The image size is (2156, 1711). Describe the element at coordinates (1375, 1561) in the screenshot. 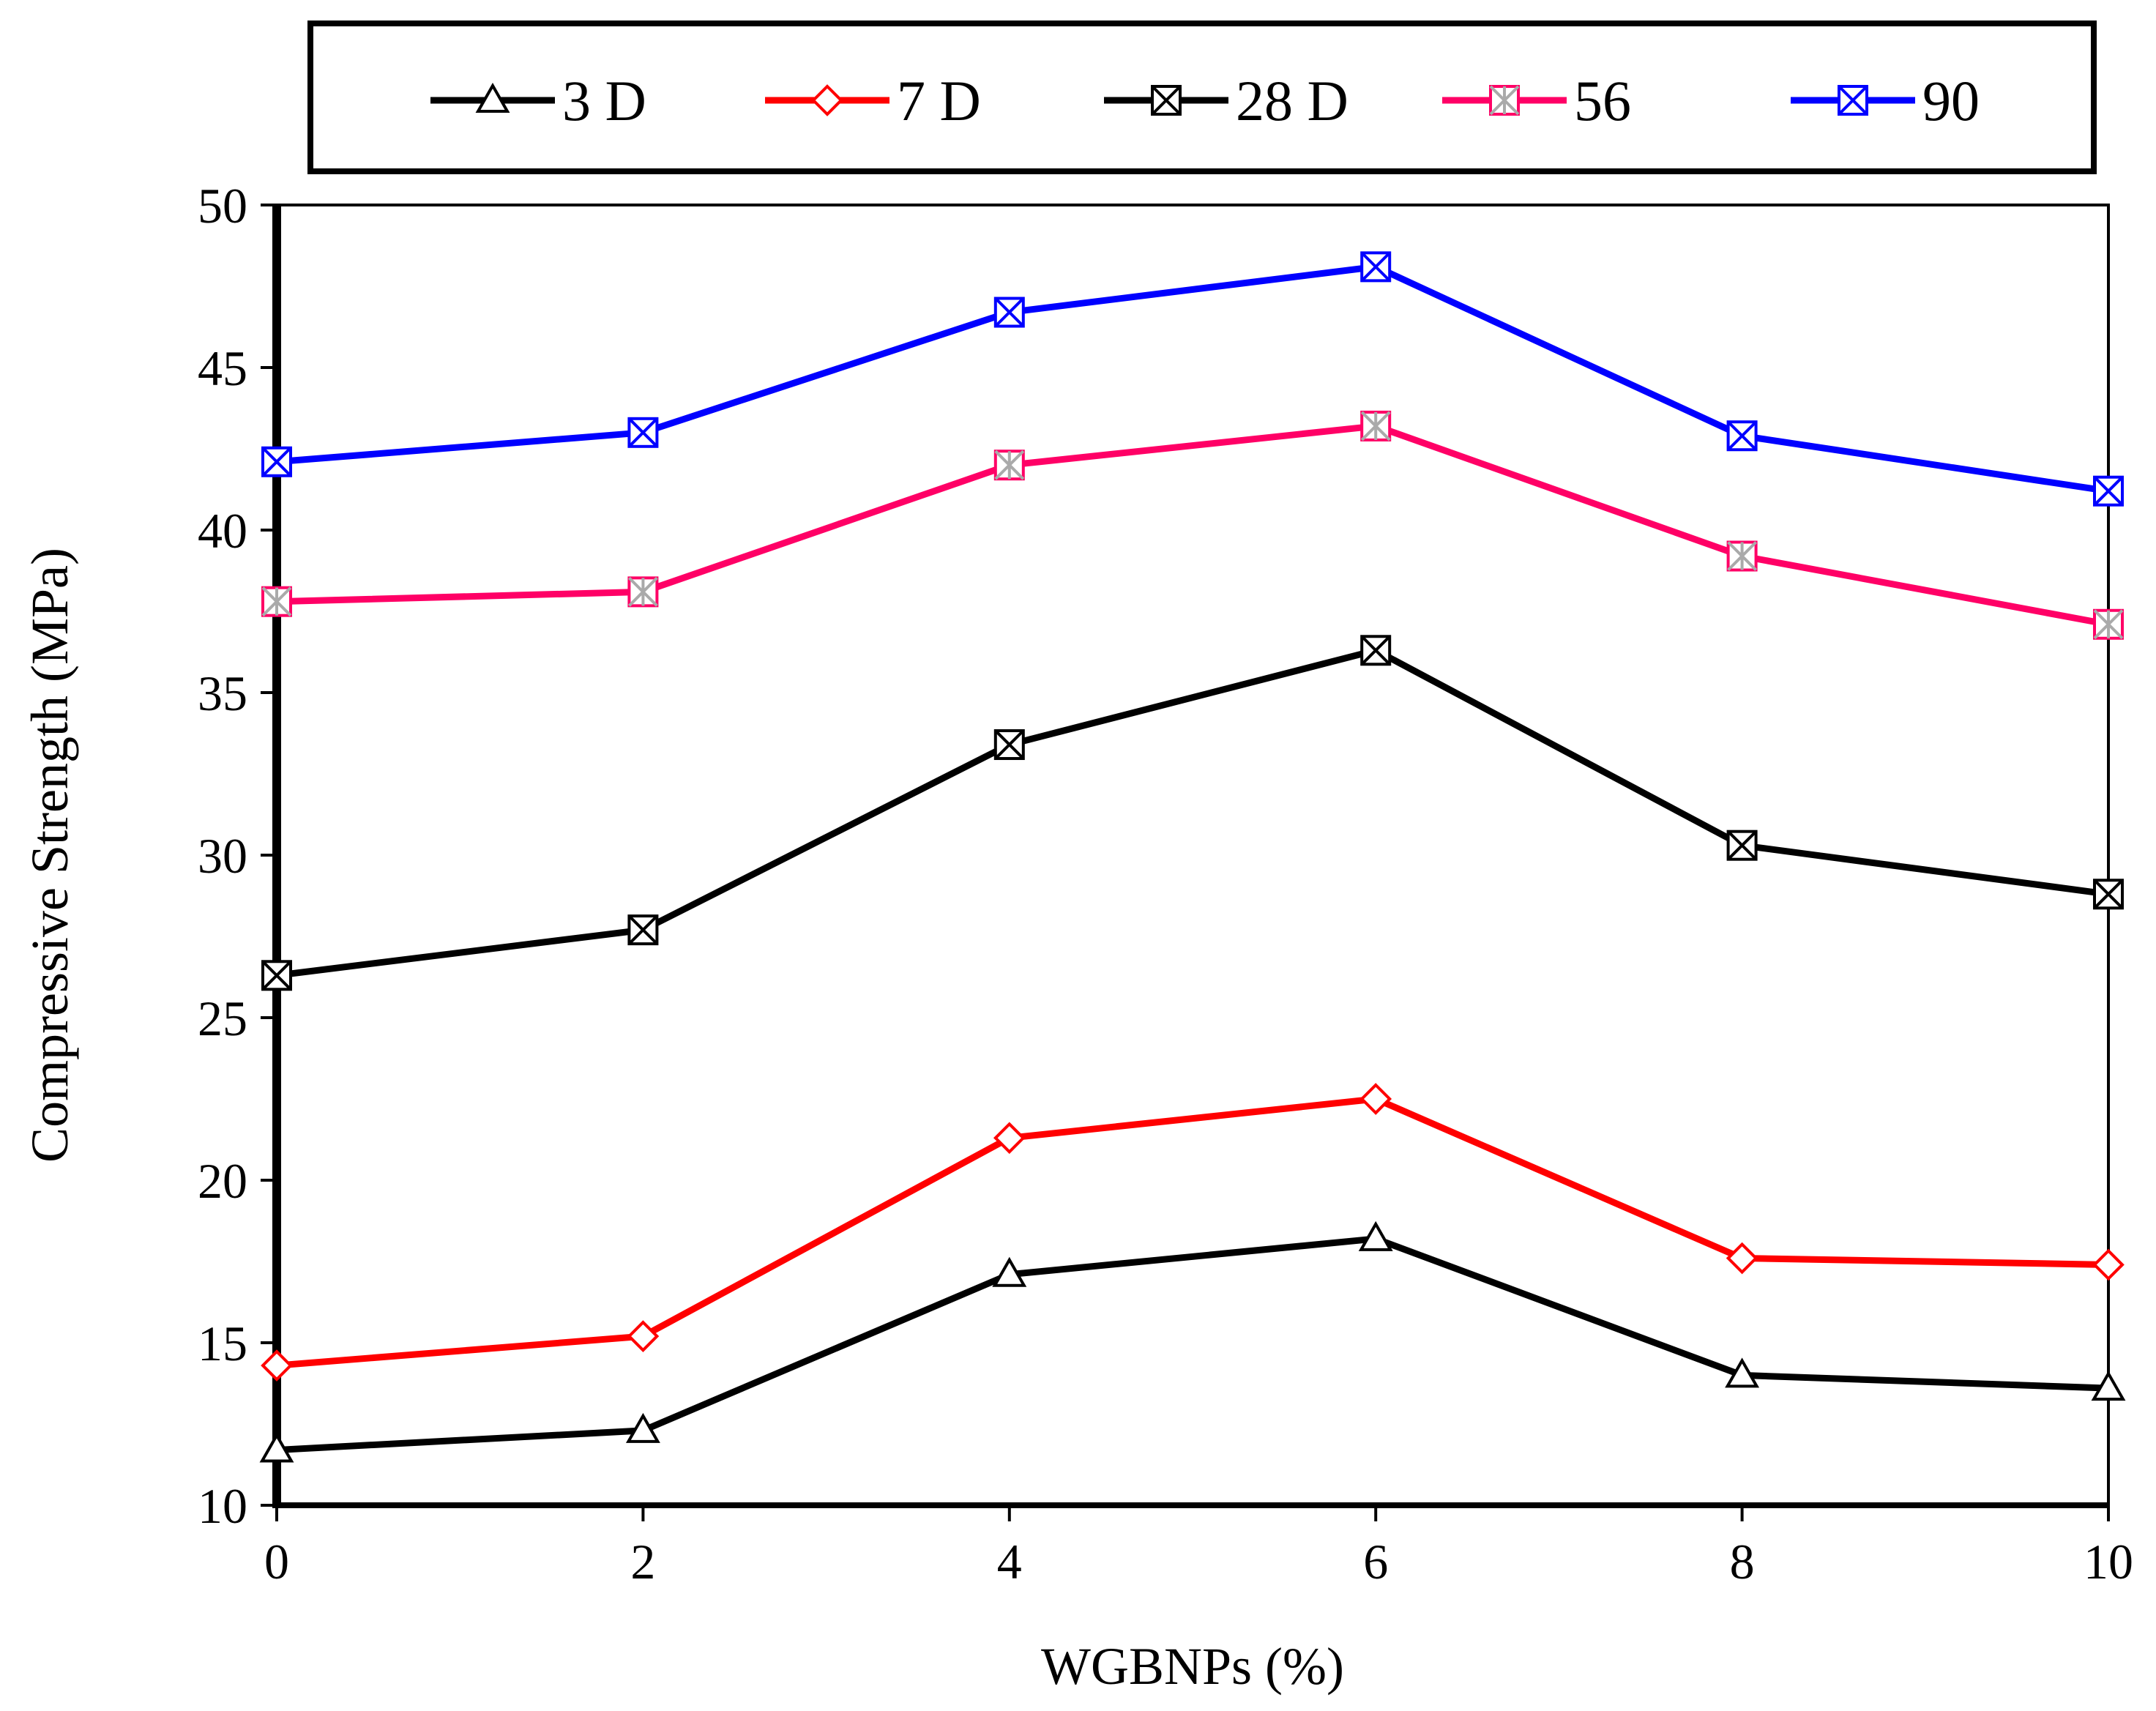

I see `x-tick-label: 6` at that location.